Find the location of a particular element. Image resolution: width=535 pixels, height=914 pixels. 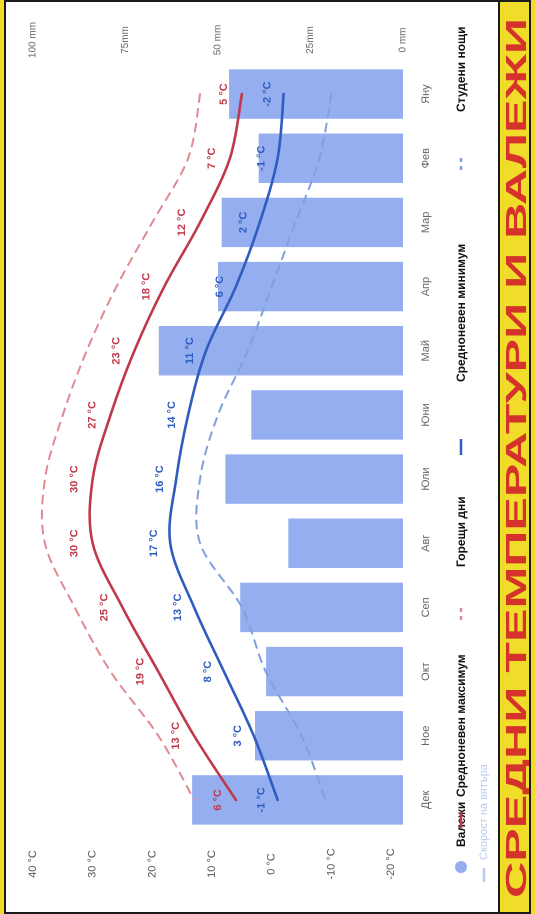

legend-entry: Средноневен максимум is located at coordinates (461, 725).